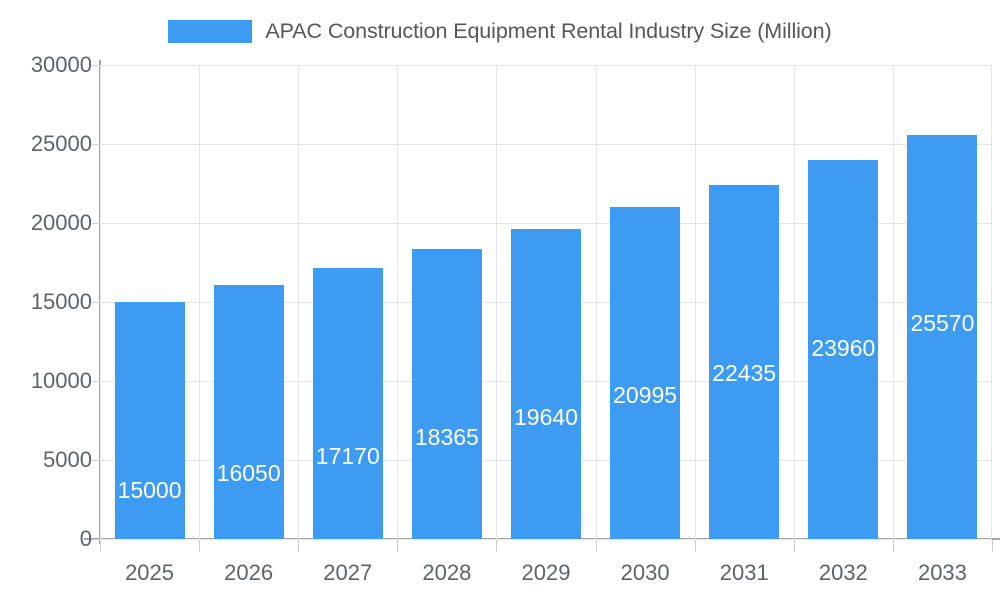  What do you see at coordinates (85, 538) in the screenshot?
I see `y-axis-tick-label: 0` at bounding box center [85, 538].